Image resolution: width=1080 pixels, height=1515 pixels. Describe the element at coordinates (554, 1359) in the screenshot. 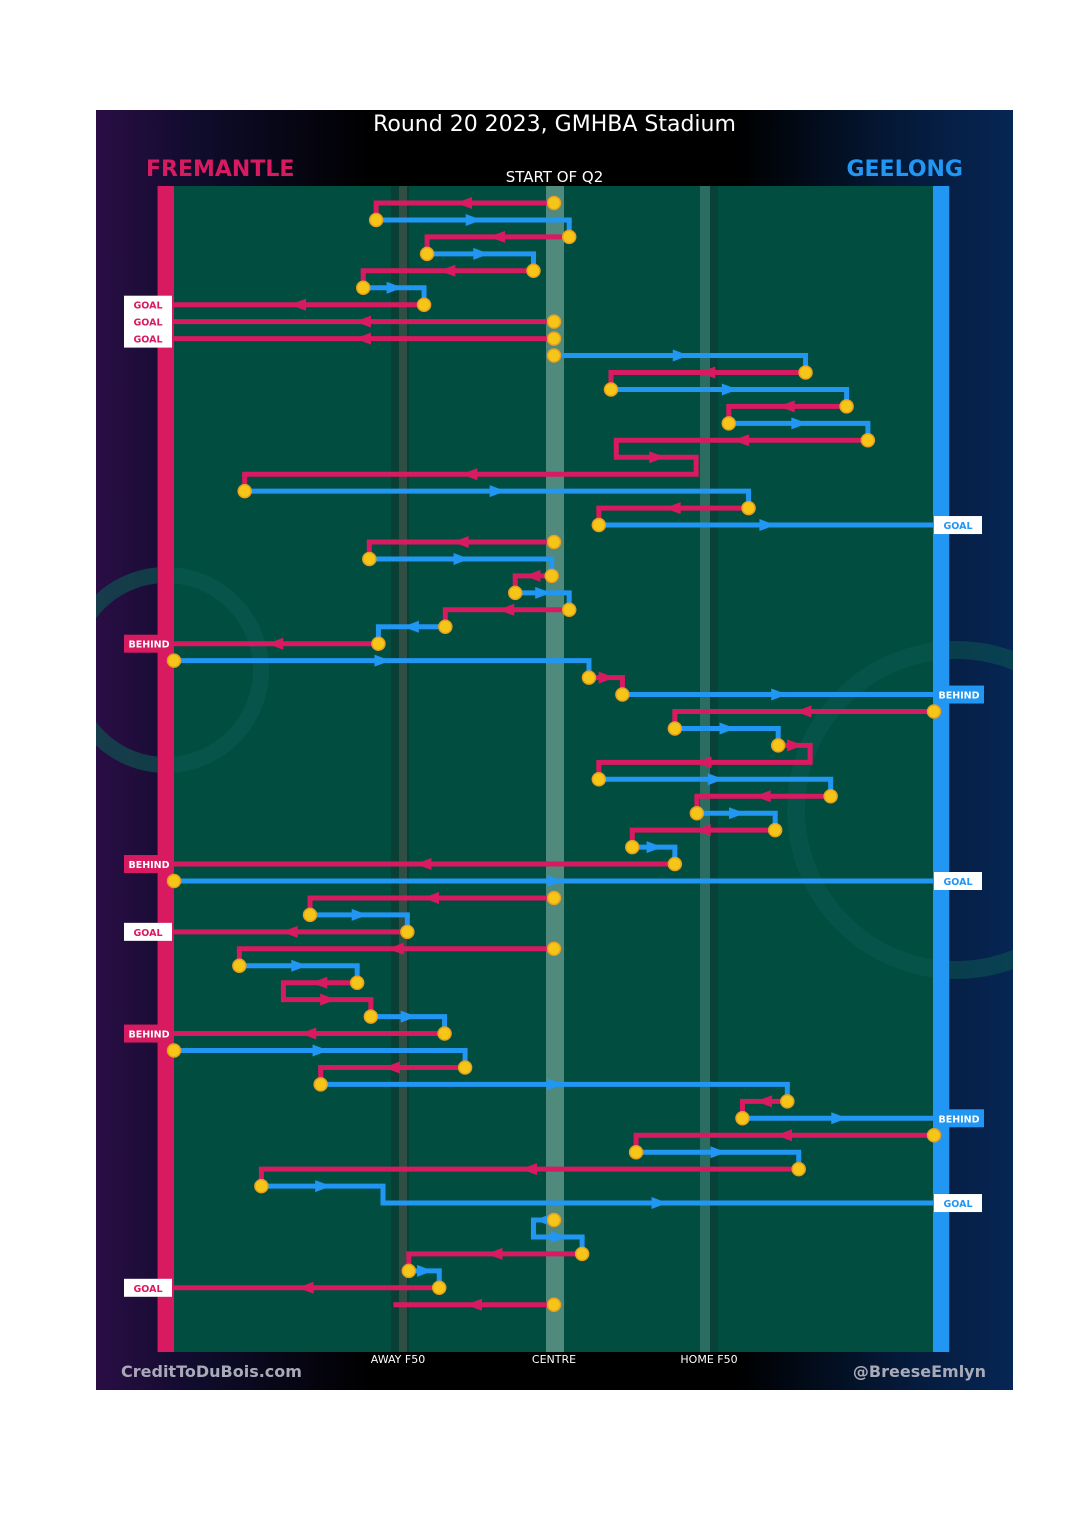

I see `x-tick-label-centre: CENTRE` at that location.